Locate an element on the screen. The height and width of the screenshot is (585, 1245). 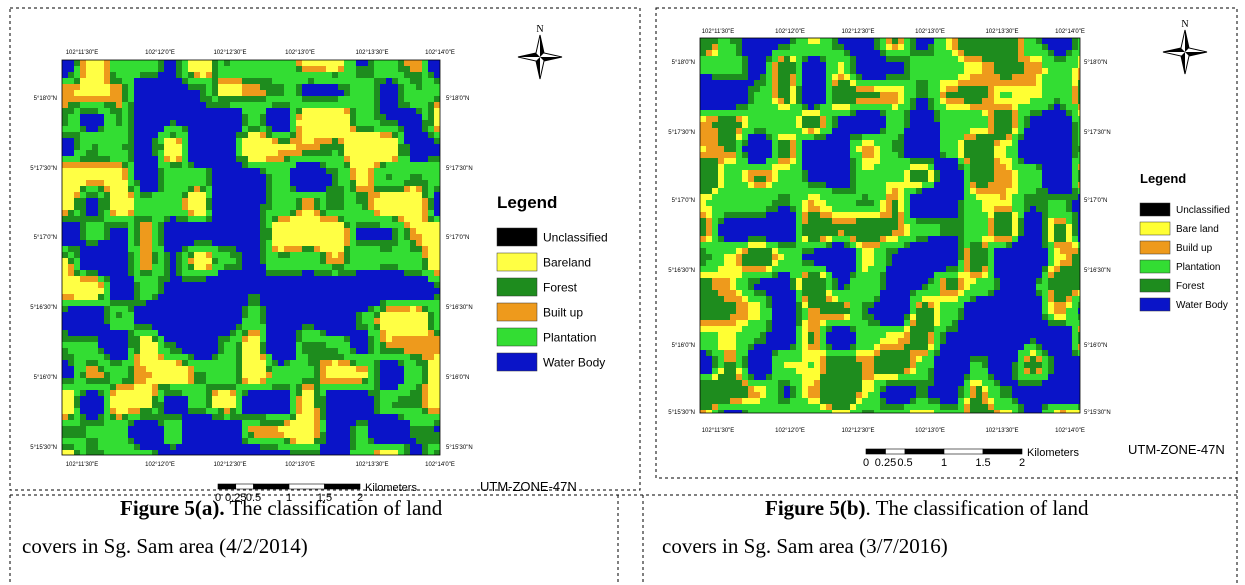
scale-label: 2 is located at coordinates (360, 498).